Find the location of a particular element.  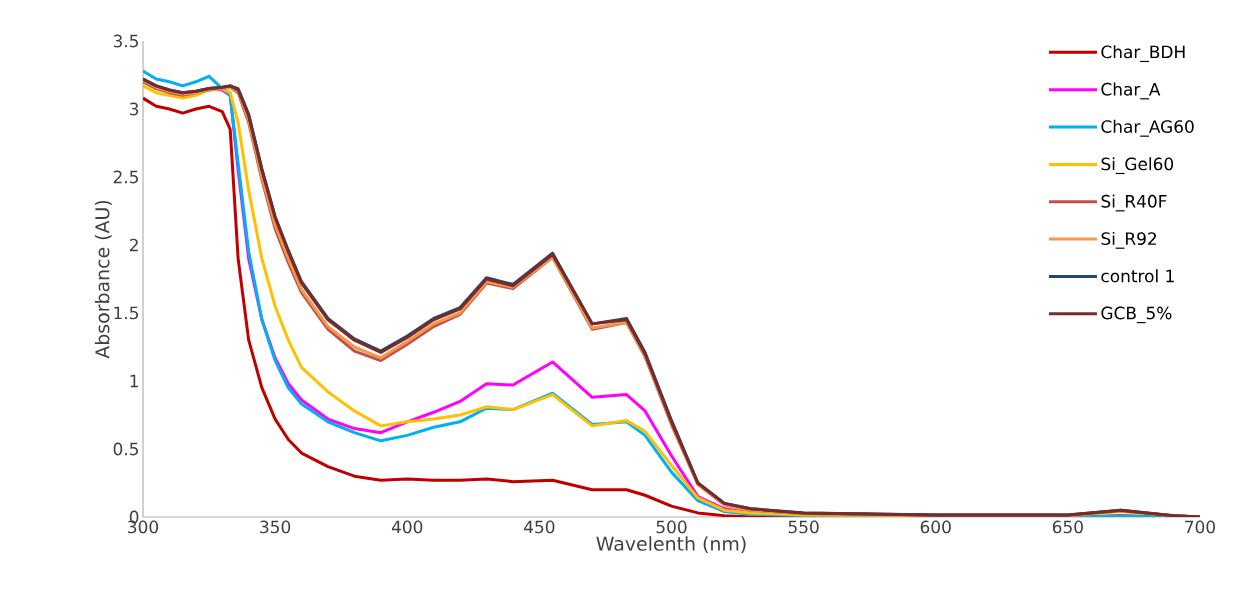

legend-label: Si_R92 is located at coordinates (1128, 240).